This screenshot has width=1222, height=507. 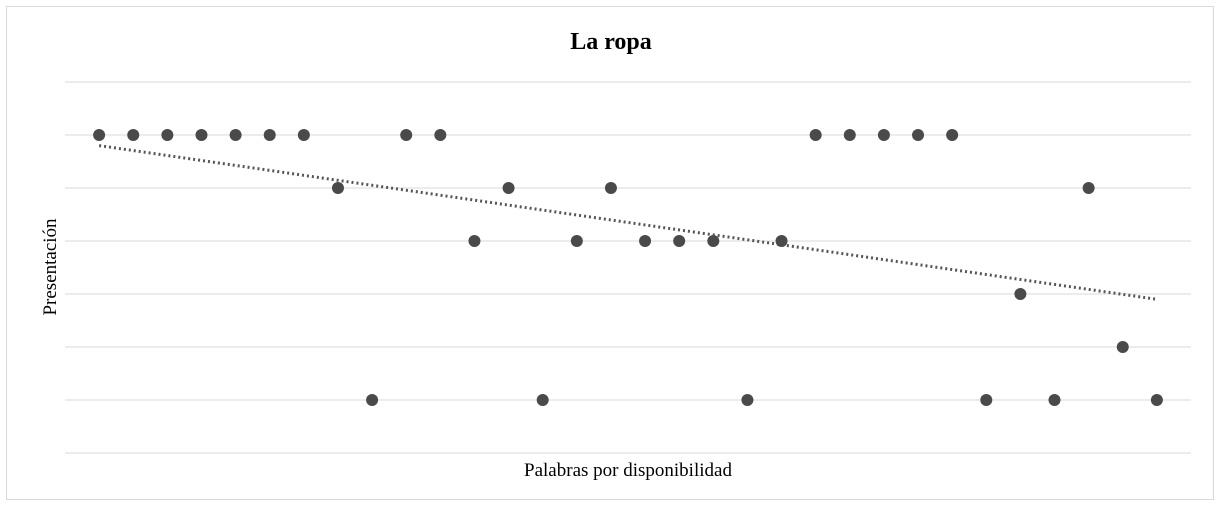 What do you see at coordinates (50, 267) in the screenshot?
I see `y-axis-label: Presentación` at bounding box center [50, 267].